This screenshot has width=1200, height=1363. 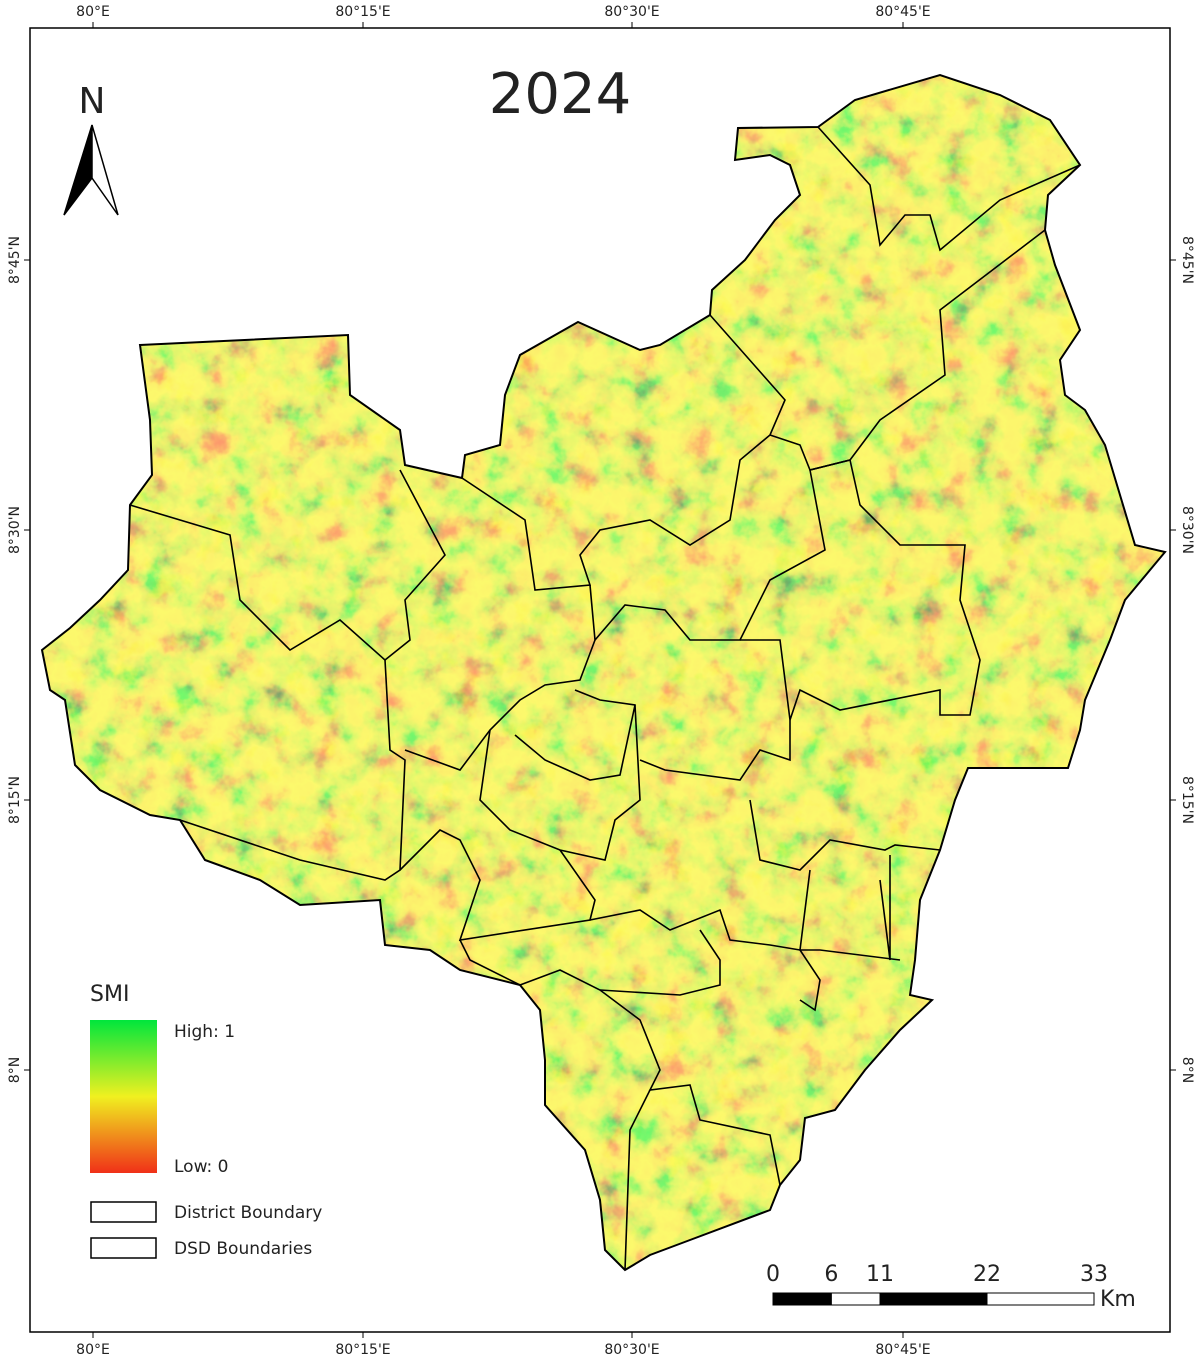 I want to click on legend-high: High: 1, so click(x=204, y=1032).